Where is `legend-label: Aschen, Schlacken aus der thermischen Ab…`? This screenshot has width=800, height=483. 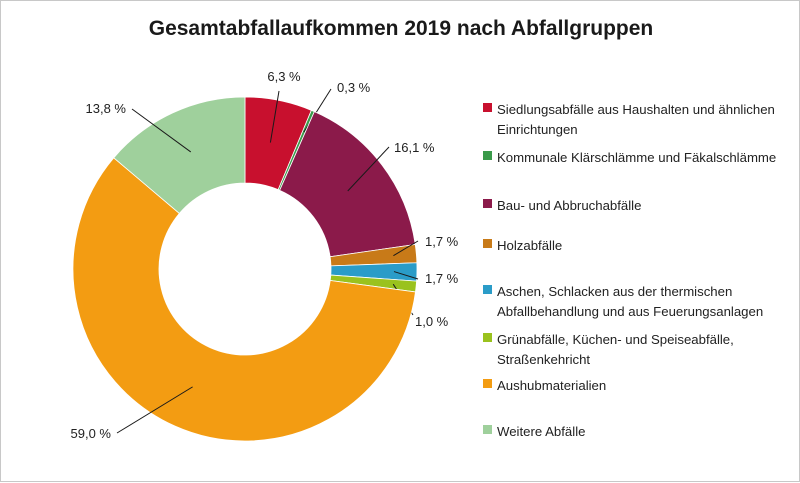
legend-label: Aschen, Schlacken aus der thermischen Ab… is located at coordinates (630, 301).